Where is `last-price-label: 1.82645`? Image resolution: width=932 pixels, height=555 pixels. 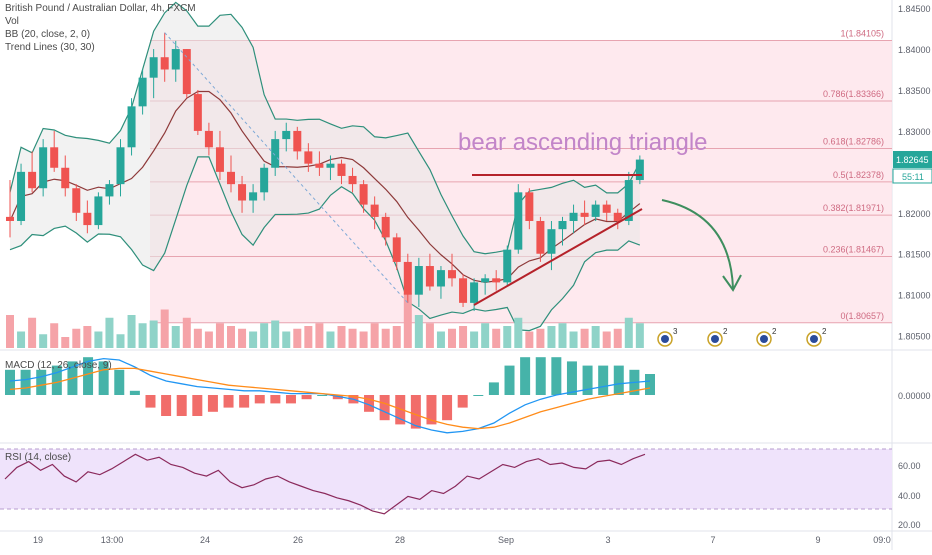 last-price-label: 1.82645 is located at coordinates (912, 160).